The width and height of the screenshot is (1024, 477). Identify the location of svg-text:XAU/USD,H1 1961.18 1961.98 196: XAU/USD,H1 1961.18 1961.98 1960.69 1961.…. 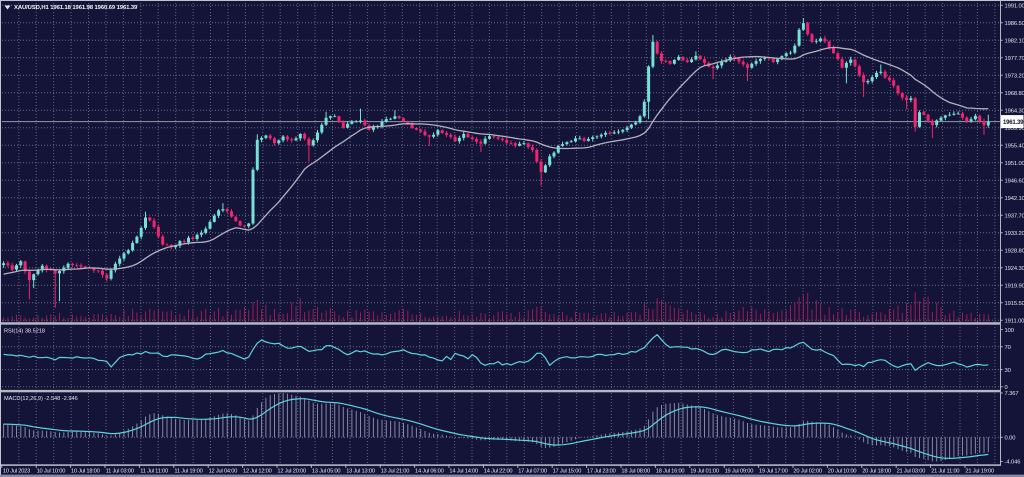
(76, 8).